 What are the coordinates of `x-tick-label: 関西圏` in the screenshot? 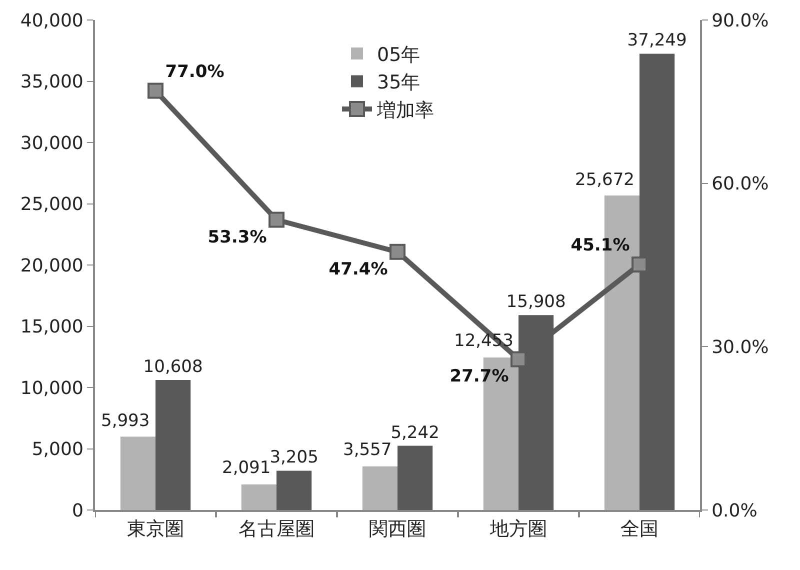 It's located at (397, 529).